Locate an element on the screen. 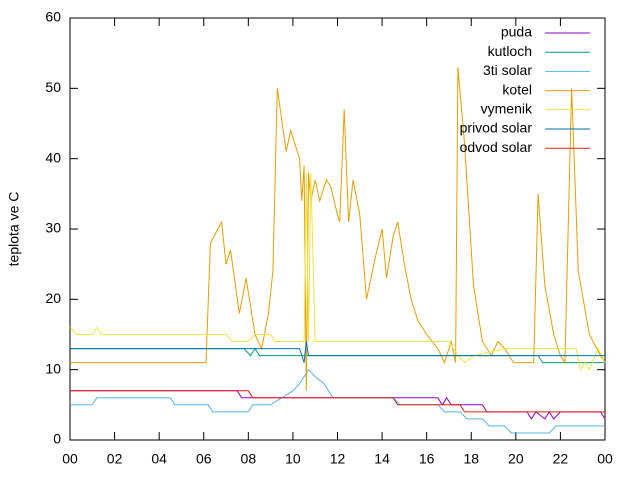  x-tick-label: 08 is located at coordinates (249, 459).